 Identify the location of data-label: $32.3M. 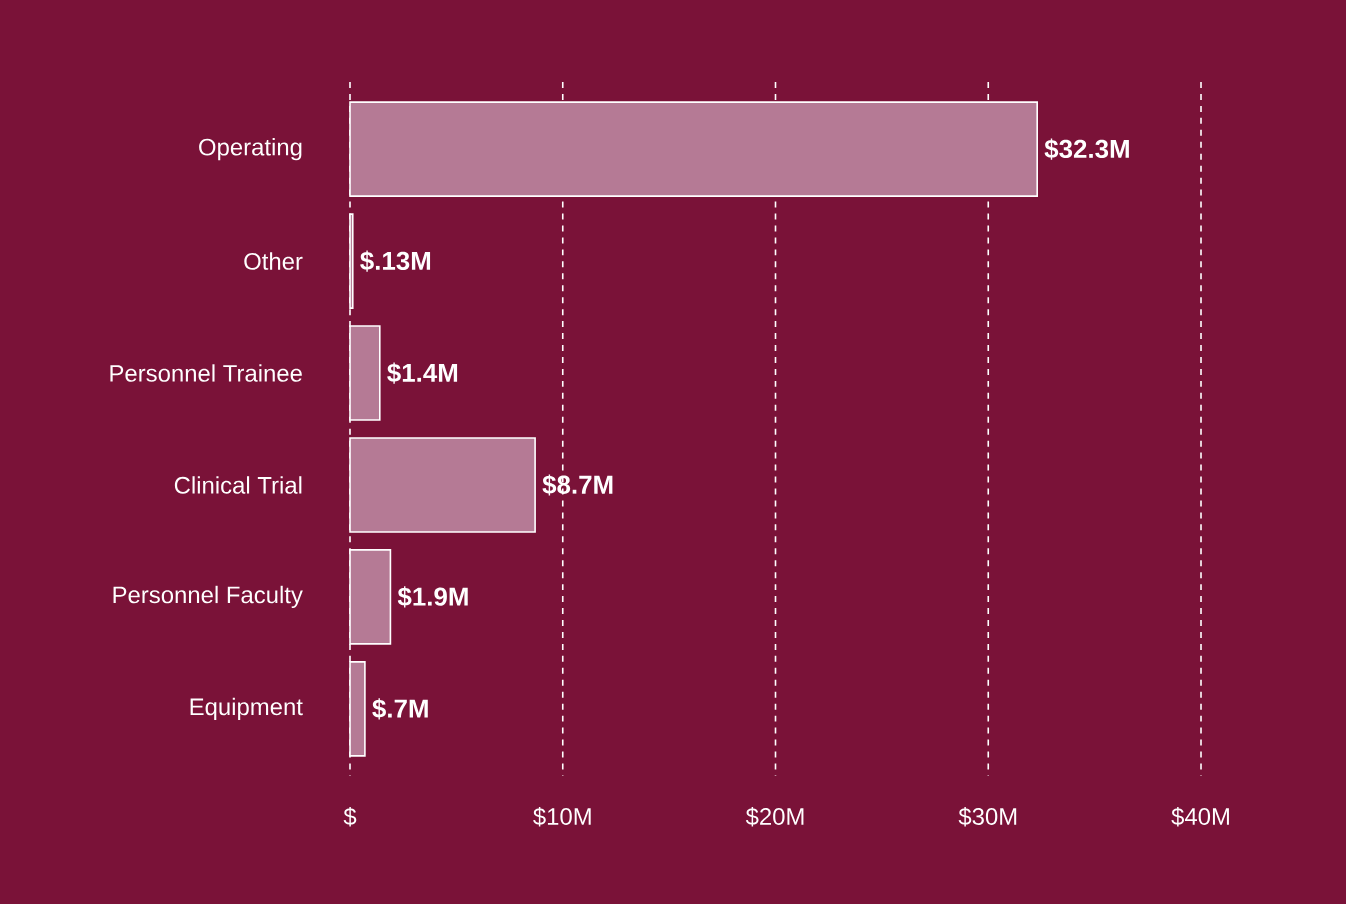
(1086, 149).